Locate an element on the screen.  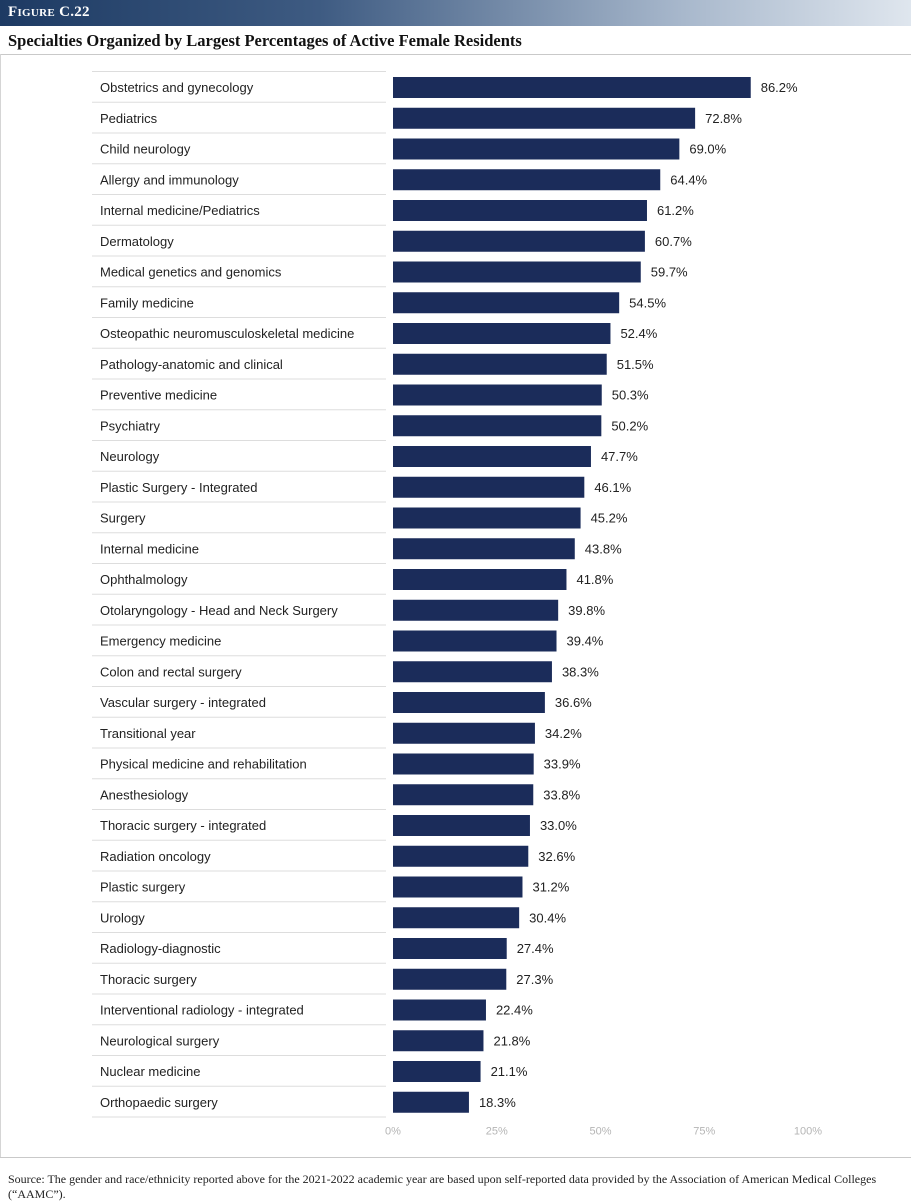
value-label: 50.3% is located at coordinates (630, 395).